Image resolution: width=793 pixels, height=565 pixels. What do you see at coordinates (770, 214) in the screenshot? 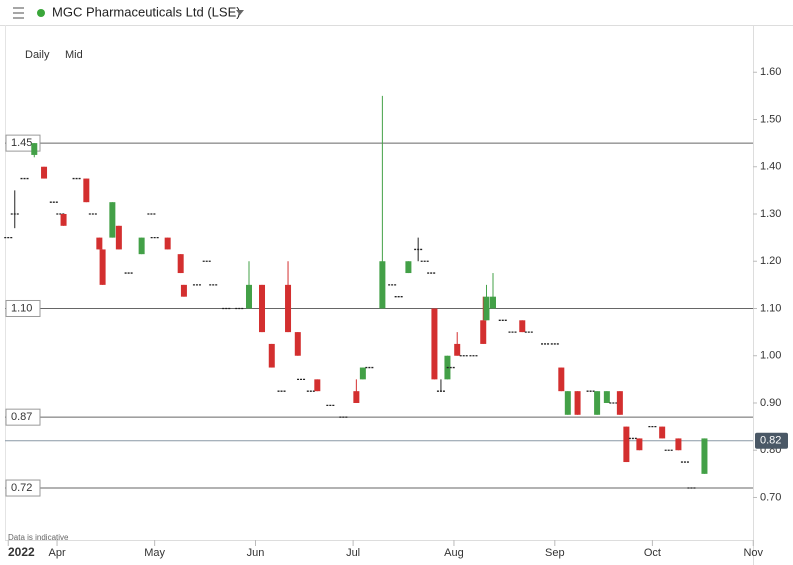
I see `y-tick-label: 1.30` at bounding box center [770, 214].